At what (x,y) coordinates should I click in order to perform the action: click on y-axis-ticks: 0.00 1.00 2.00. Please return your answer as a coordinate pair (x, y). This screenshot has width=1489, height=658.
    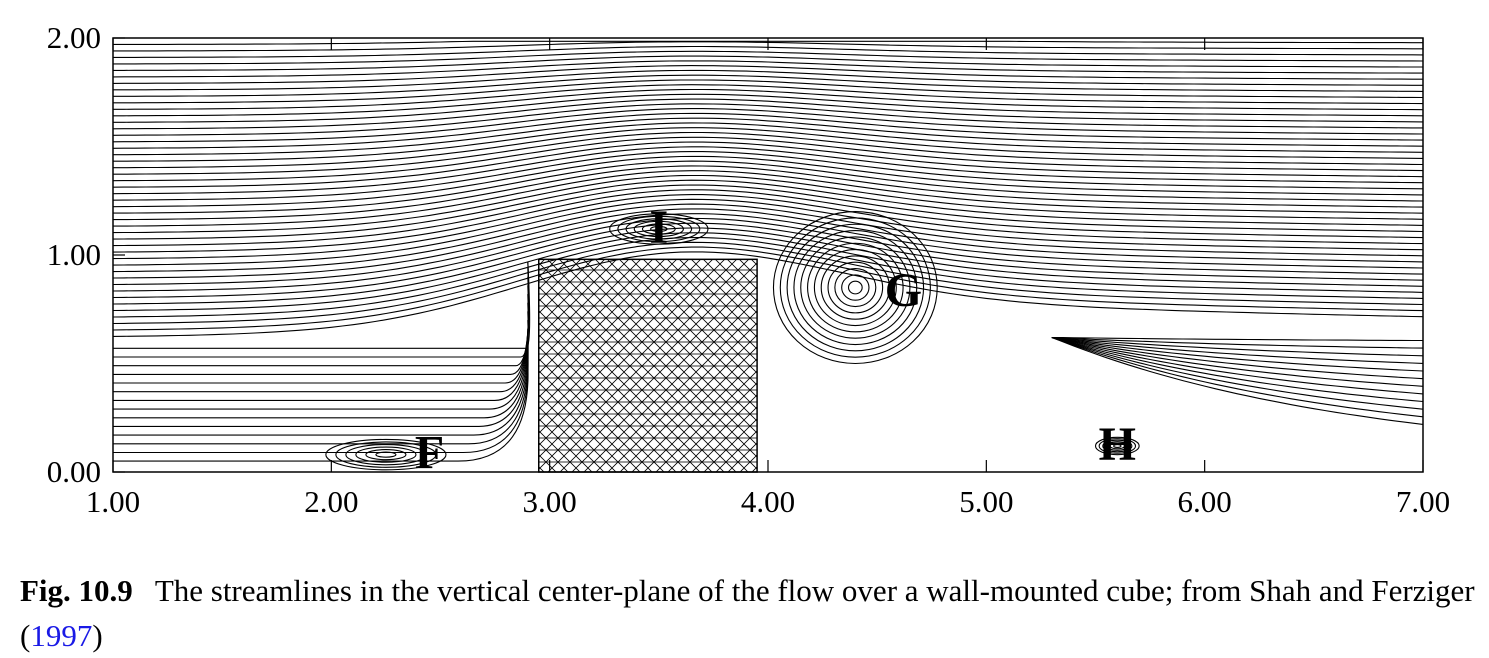
    Looking at the image, I should click on (86, 254).